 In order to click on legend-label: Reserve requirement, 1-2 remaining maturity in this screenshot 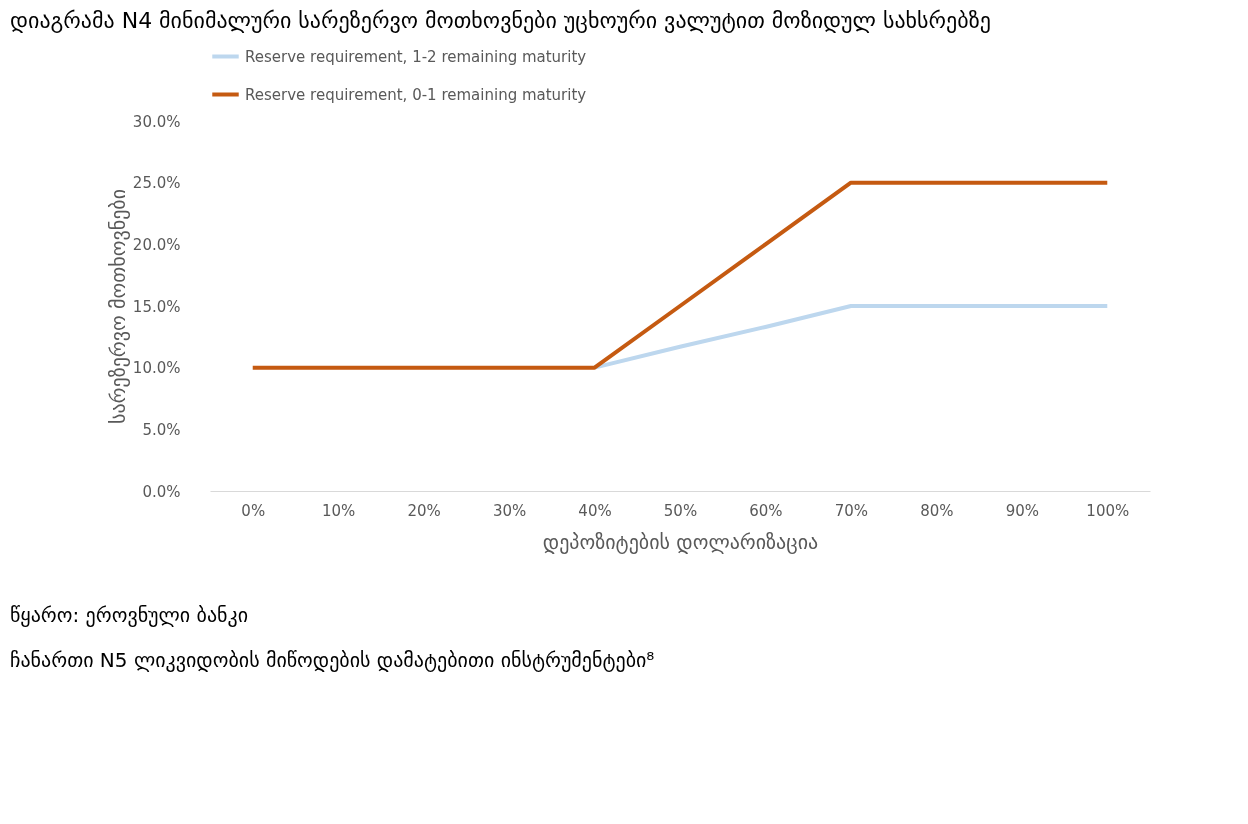, I will do `click(416, 56)`.